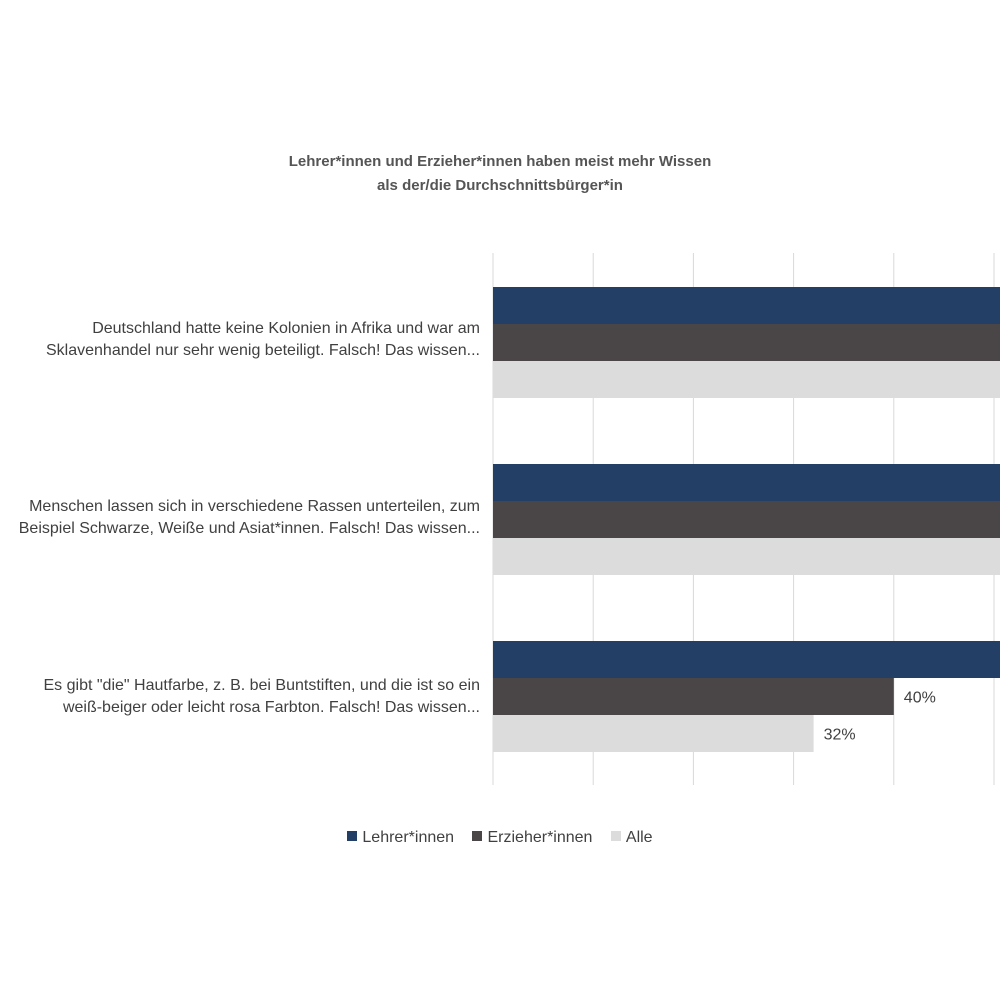 This screenshot has width=1000, height=1000. I want to click on legend-item-lehrer: Lehrer*innen, so click(400, 838).